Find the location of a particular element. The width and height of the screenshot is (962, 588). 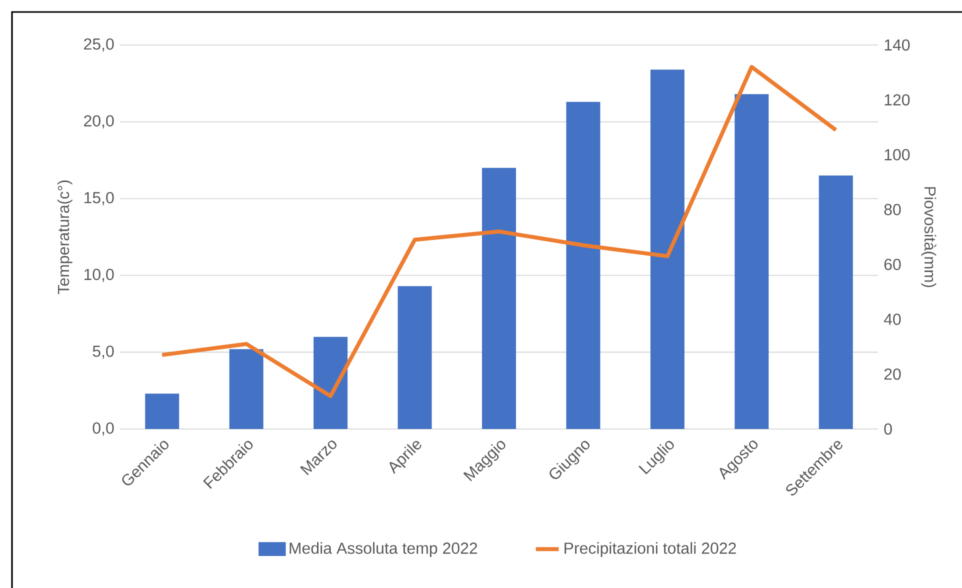

legend-label: Precipitazioni totali 2022 is located at coordinates (650, 550).